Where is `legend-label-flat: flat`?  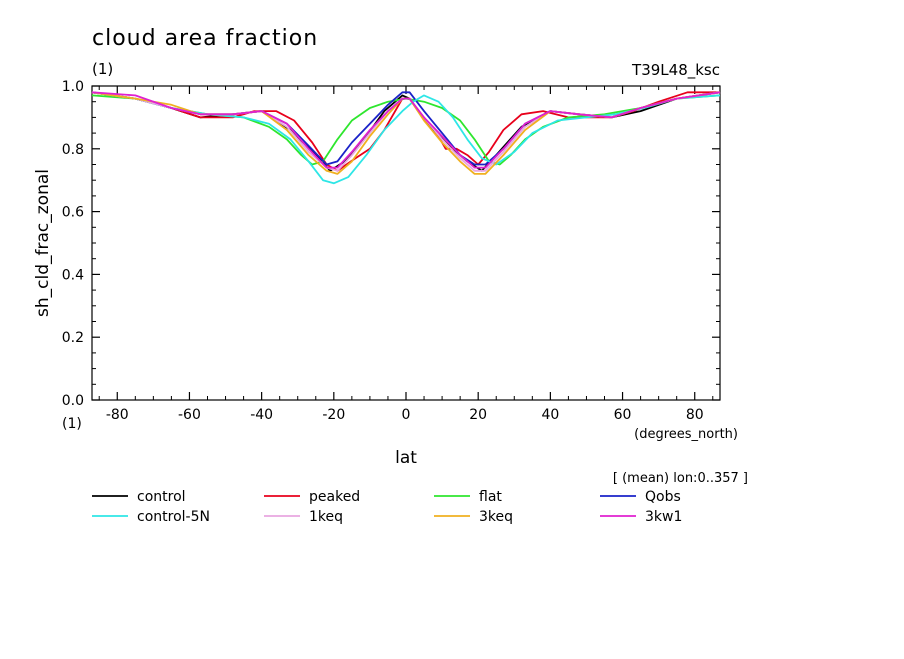 legend-label-flat: flat is located at coordinates (490, 497).